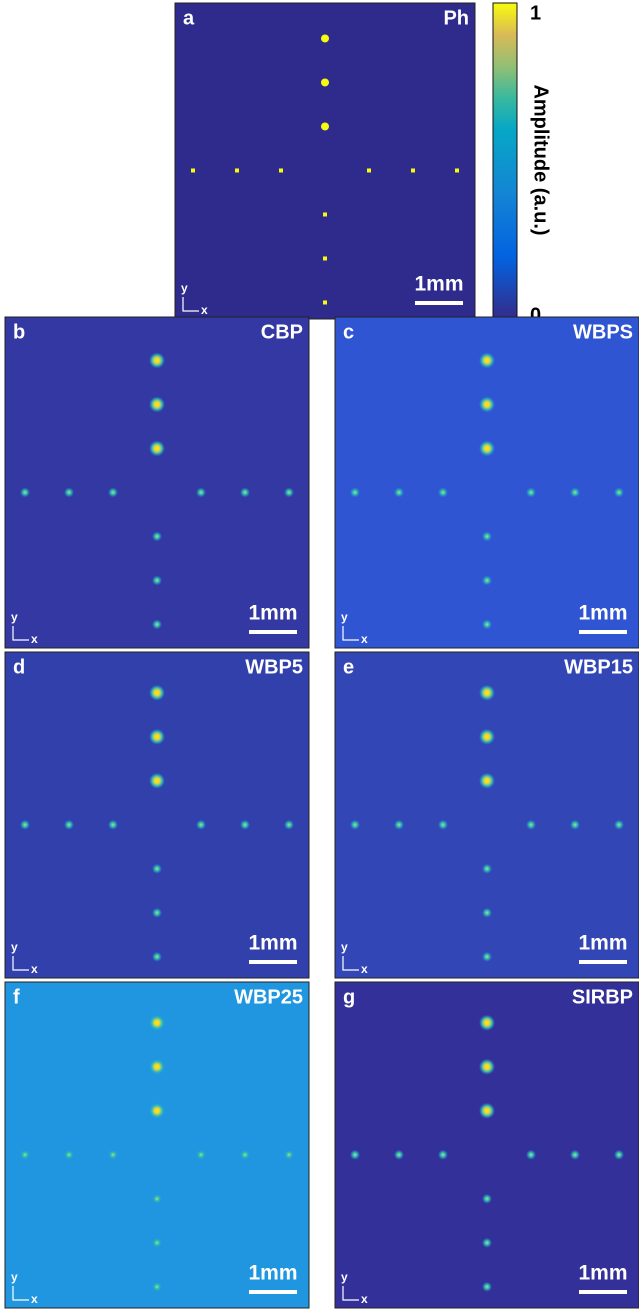  What do you see at coordinates (348, 667) in the screenshot?
I see `panel-letter: e` at bounding box center [348, 667].